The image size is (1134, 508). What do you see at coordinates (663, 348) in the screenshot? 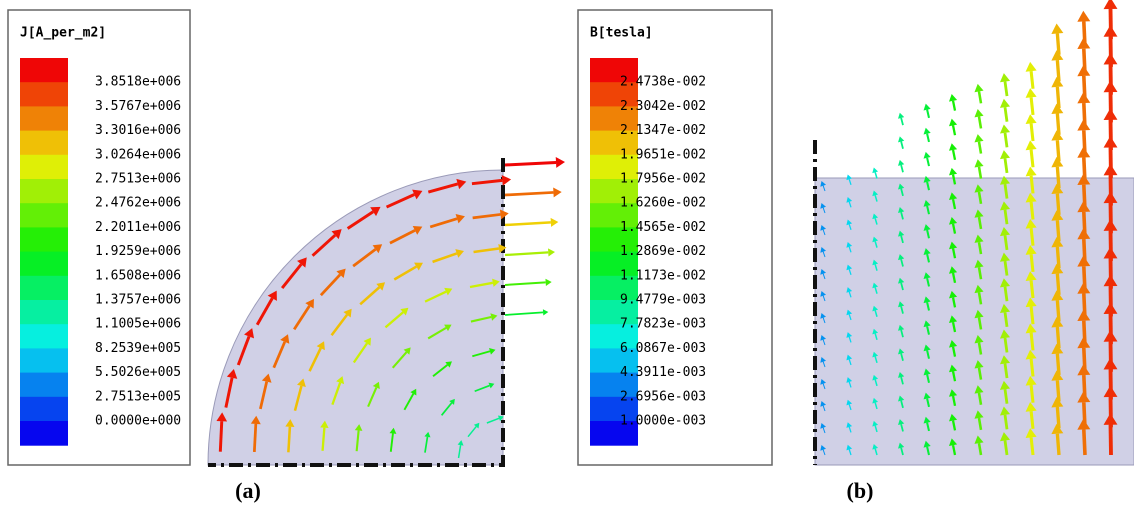
I see `legend-label: 6.0867e-003` at bounding box center [663, 348].